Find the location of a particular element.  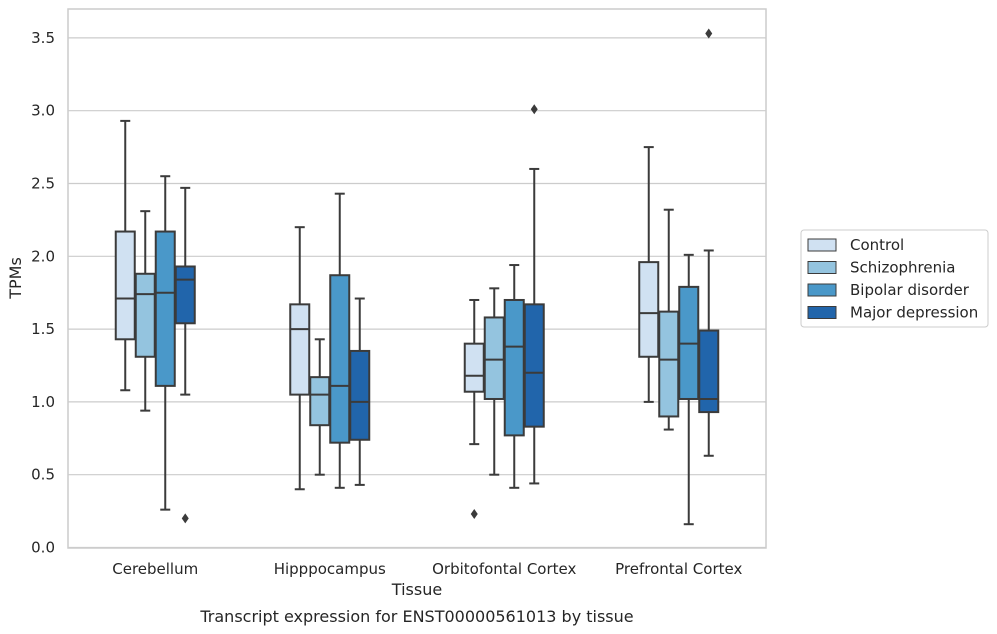

y-tick-labels: 0.0 0.5 1.0 1.5 2.0 2.5 3.0 3.5 is located at coordinates (43, 293).